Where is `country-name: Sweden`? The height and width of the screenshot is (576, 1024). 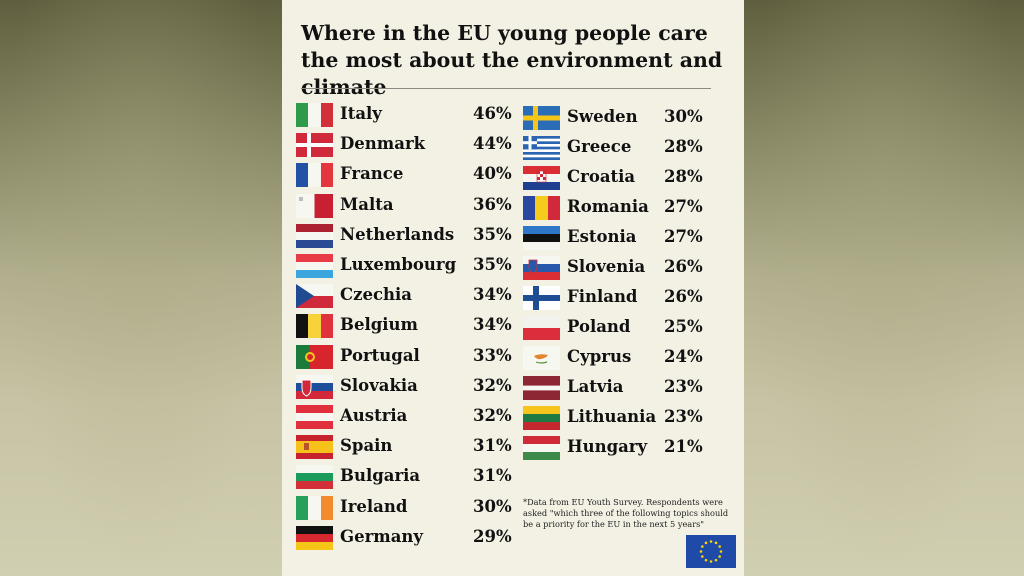 country-name: Sweden is located at coordinates (602, 116).